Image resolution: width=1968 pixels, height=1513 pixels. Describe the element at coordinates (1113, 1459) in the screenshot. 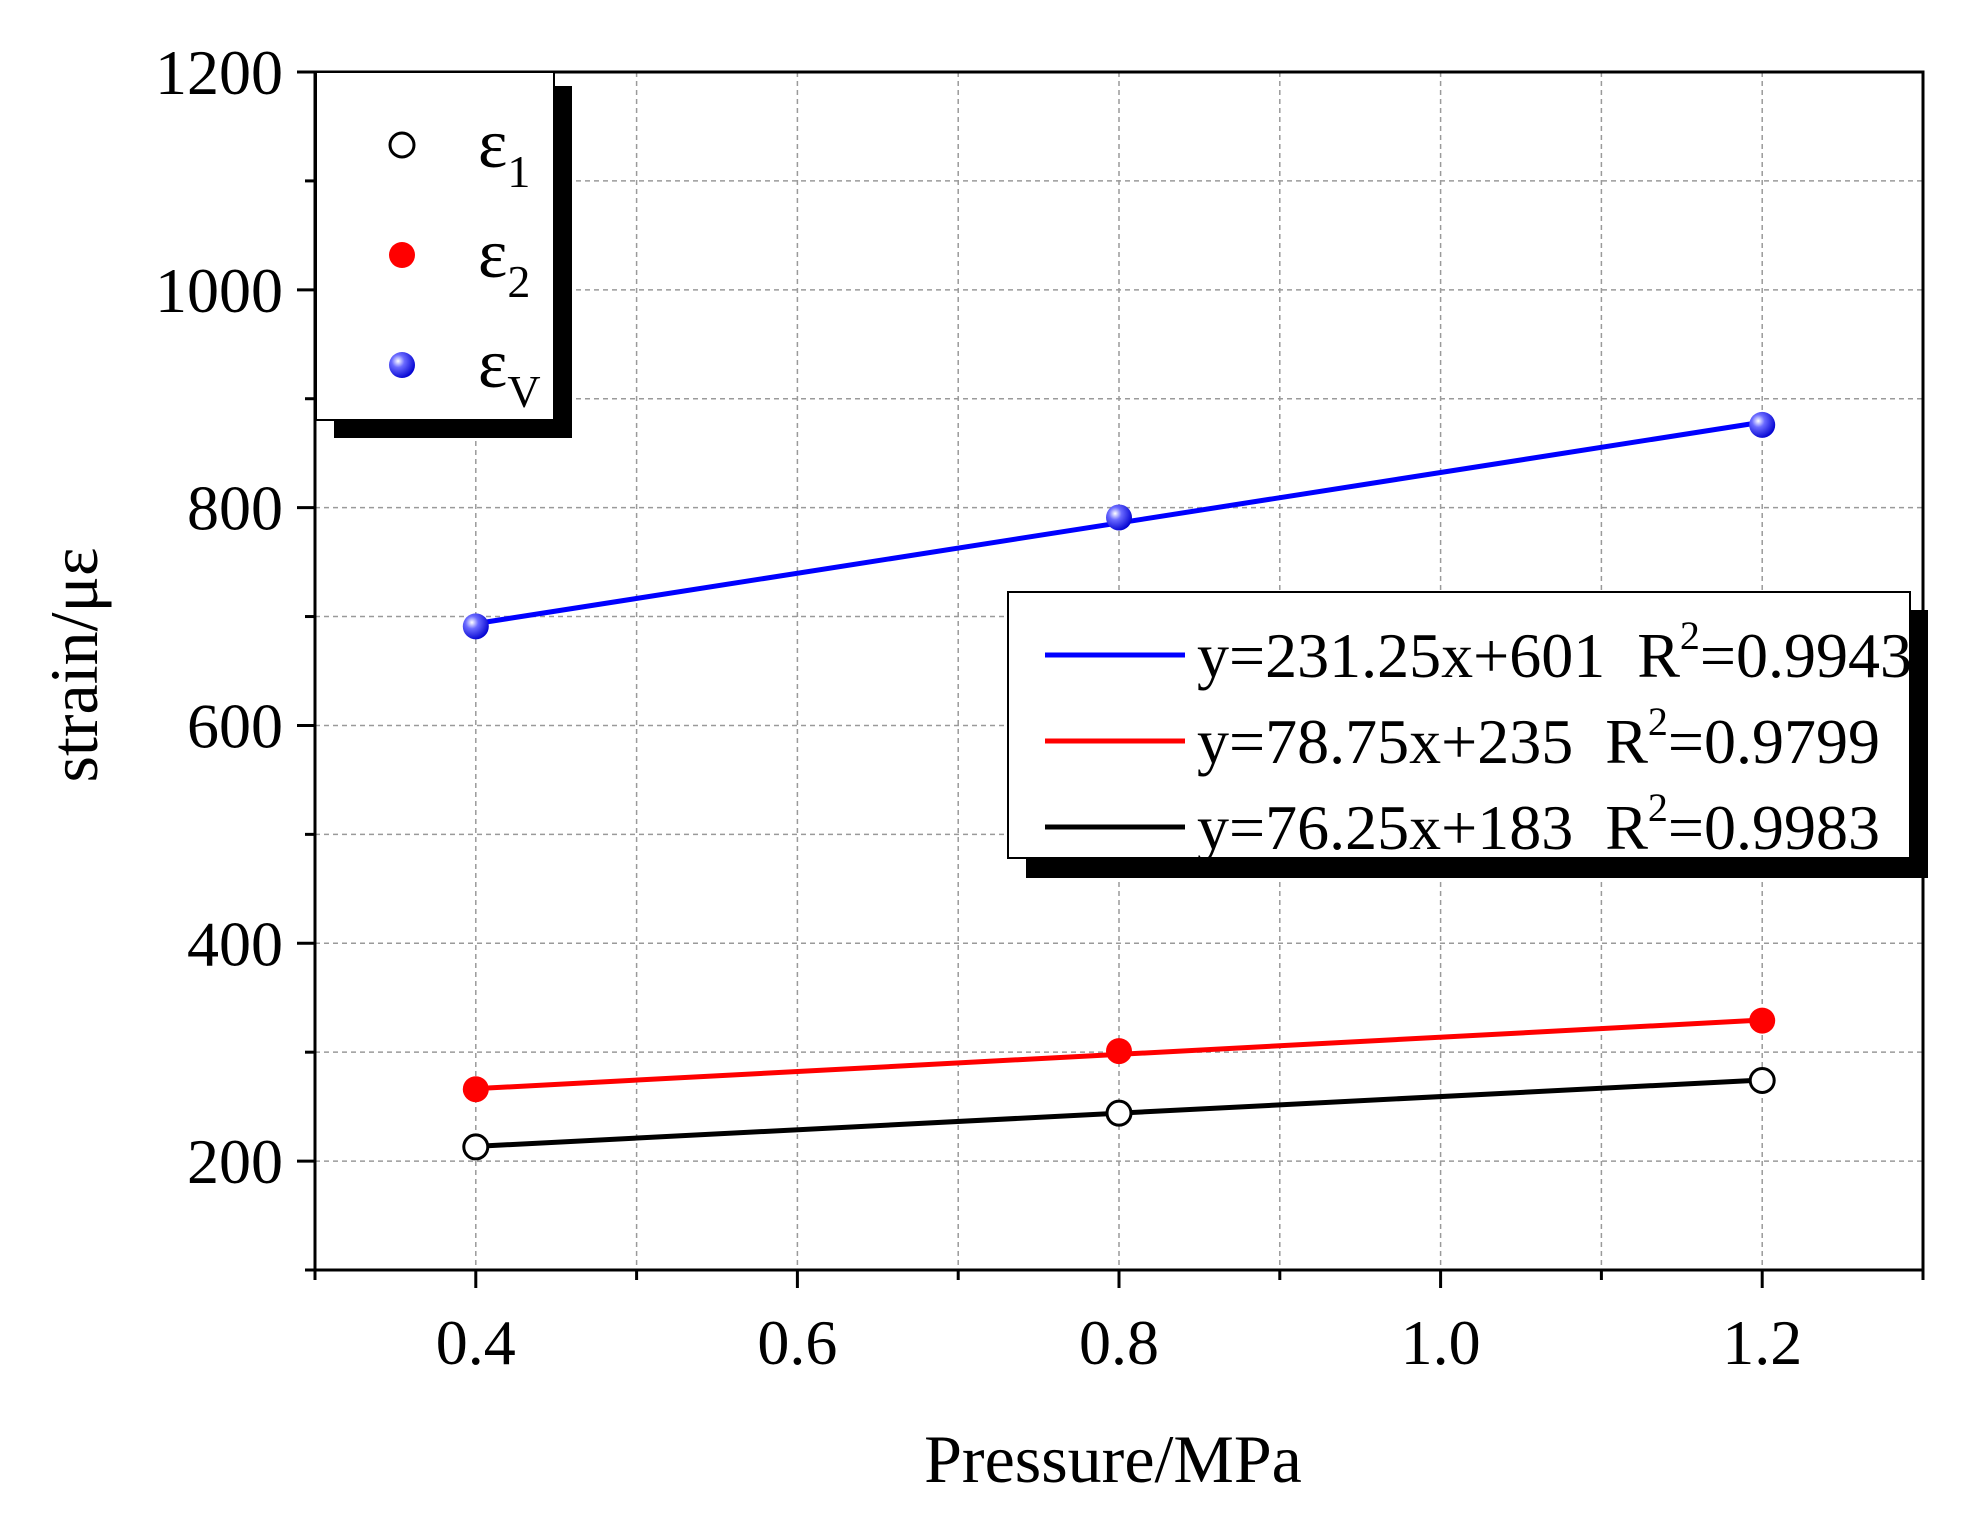

I see `x-axis-title: Pressure/MPa` at that location.